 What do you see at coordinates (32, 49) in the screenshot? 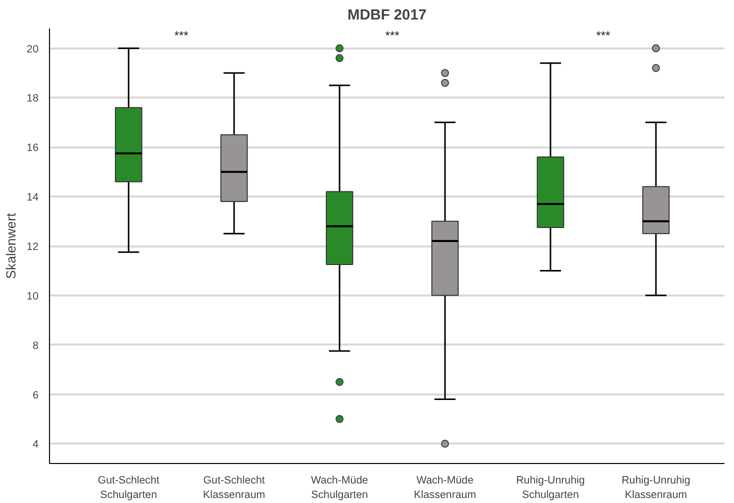
I see `y-tick-label: 20` at bounding box center [32, 49].